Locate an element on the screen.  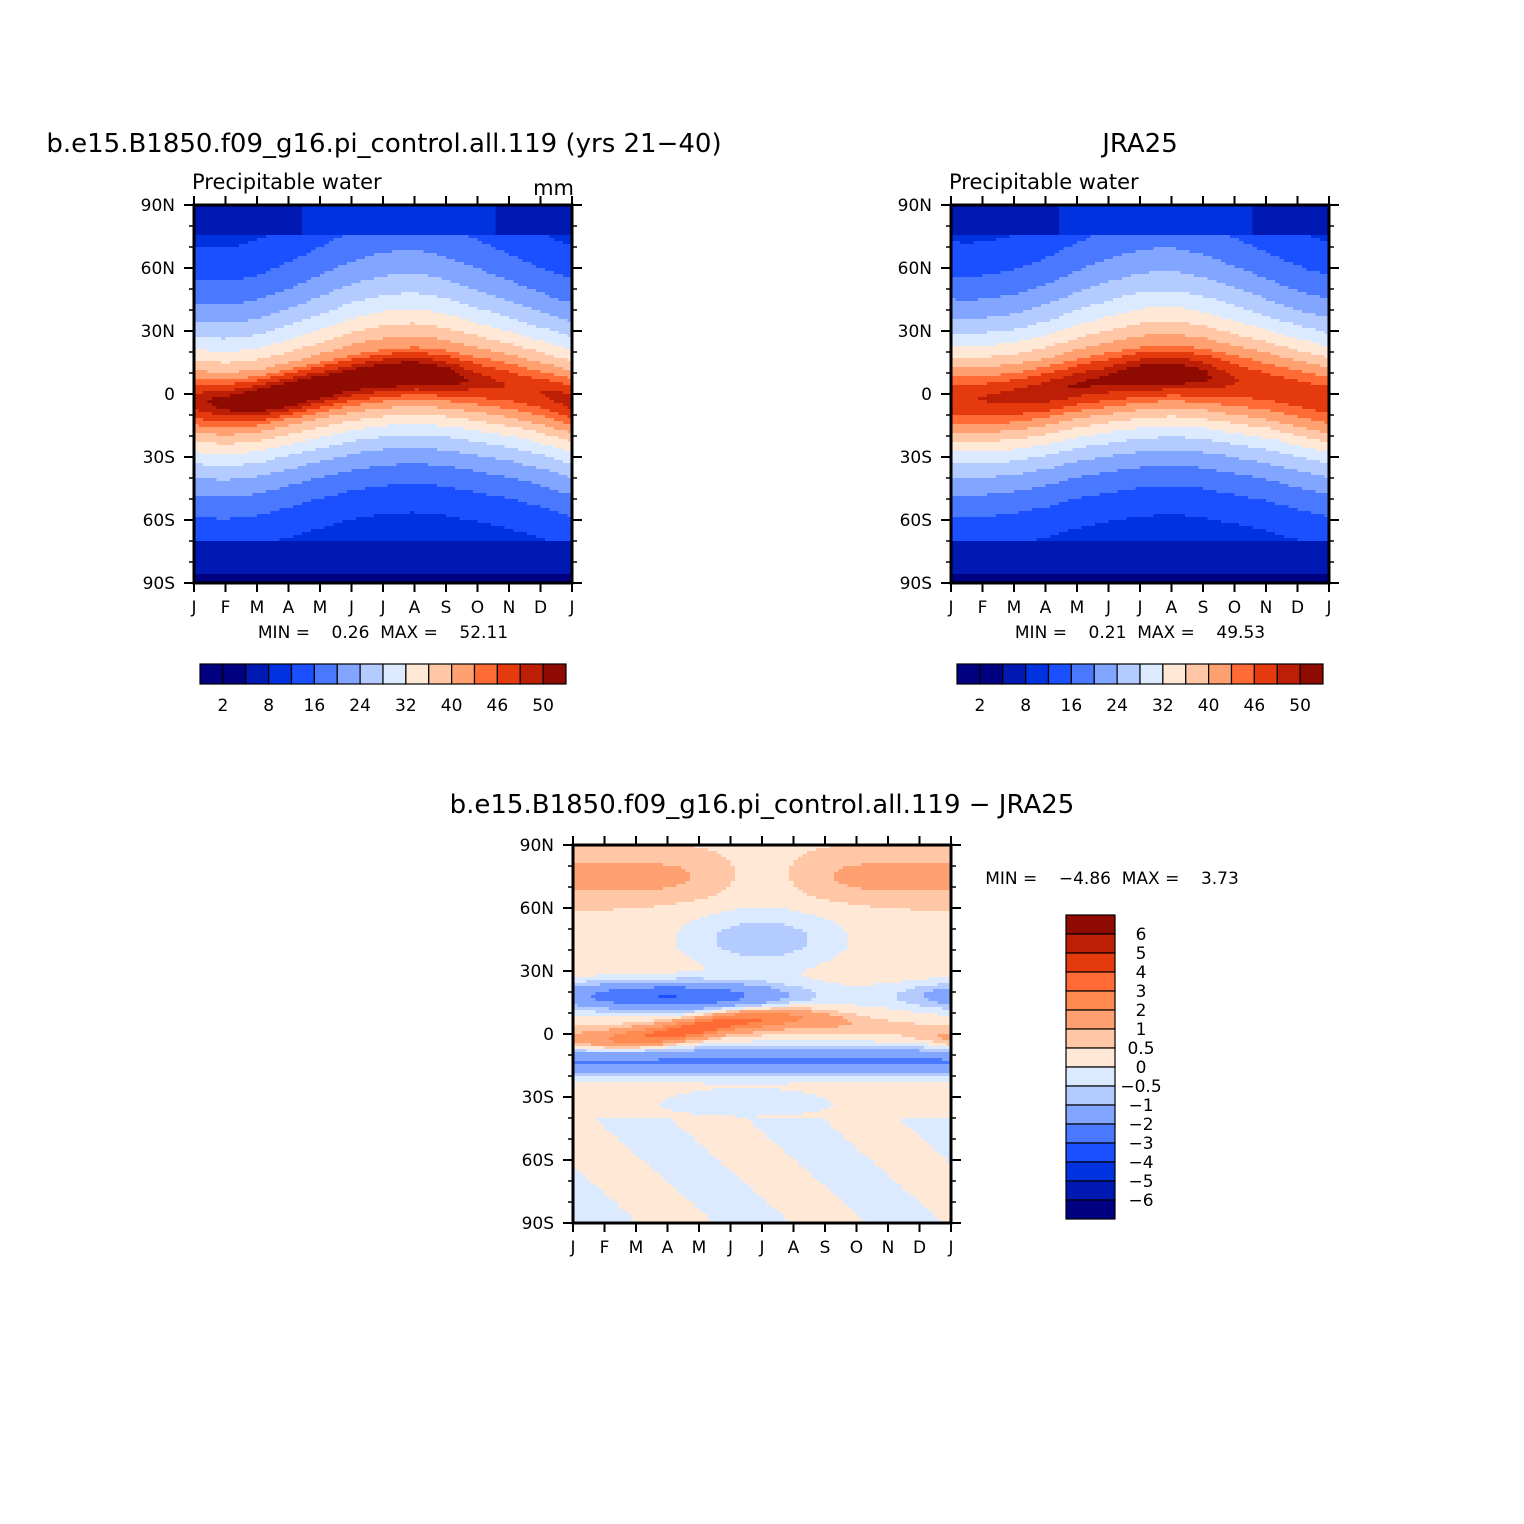
model-panel-units: mm is located at coordinates (553, 188).